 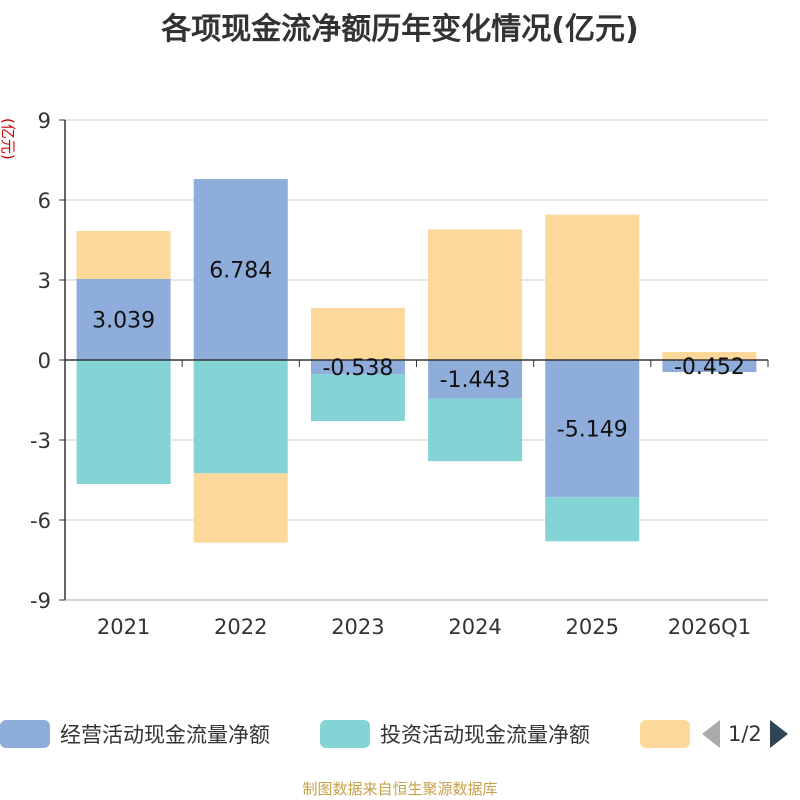 What do you see at coordinates (25, 734) in the screenshot?
I see `legend-swatch-operating` at bounding box center [25, 734].